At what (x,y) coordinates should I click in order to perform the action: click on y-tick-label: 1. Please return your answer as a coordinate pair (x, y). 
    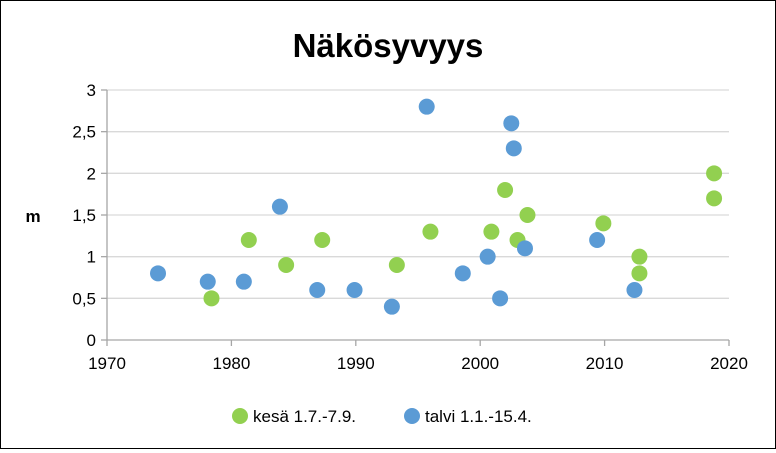
    Looking at the image, I should click on (91, 257).